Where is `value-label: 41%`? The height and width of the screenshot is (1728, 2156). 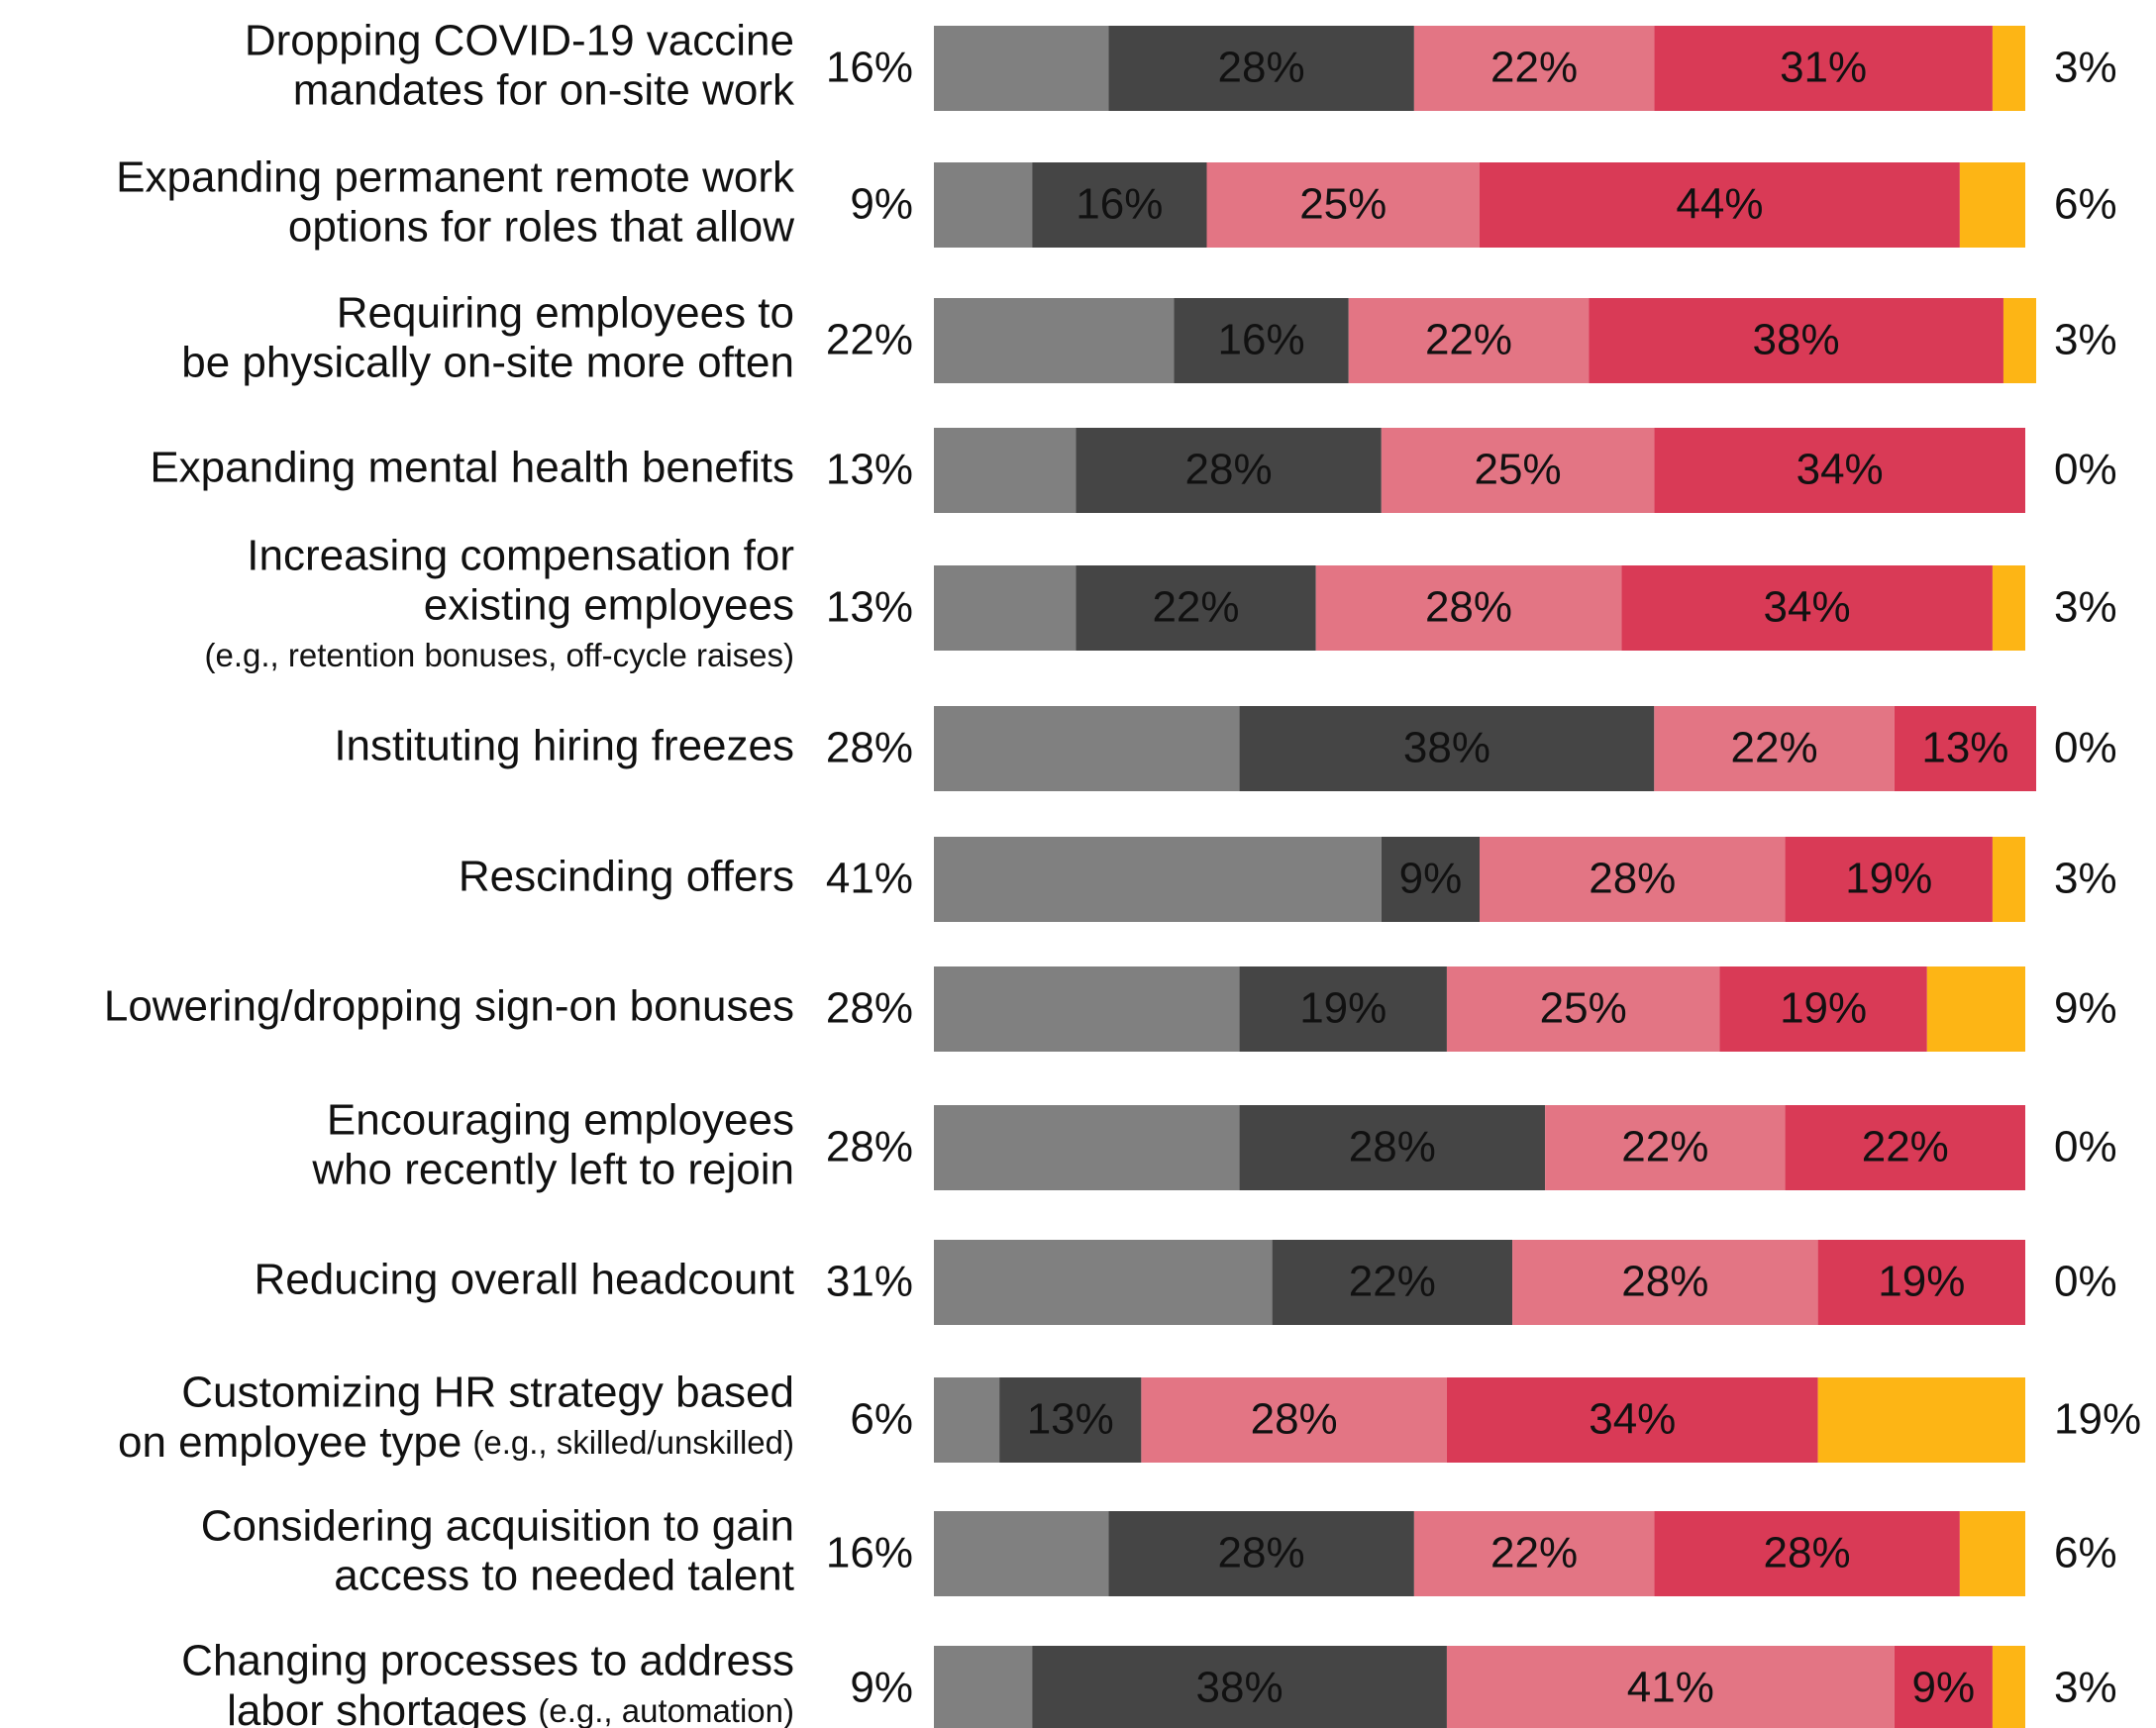 value-label: 41% is located at coordinates (870, 879).